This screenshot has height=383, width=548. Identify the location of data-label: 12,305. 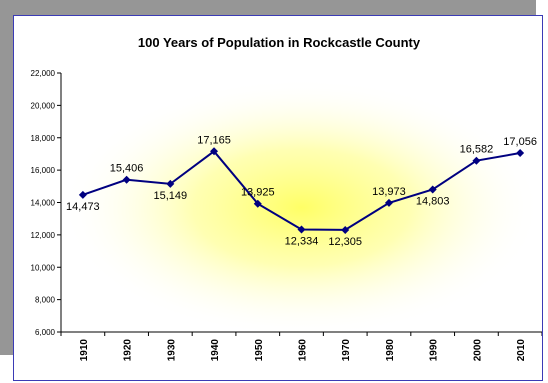
(345, 242).